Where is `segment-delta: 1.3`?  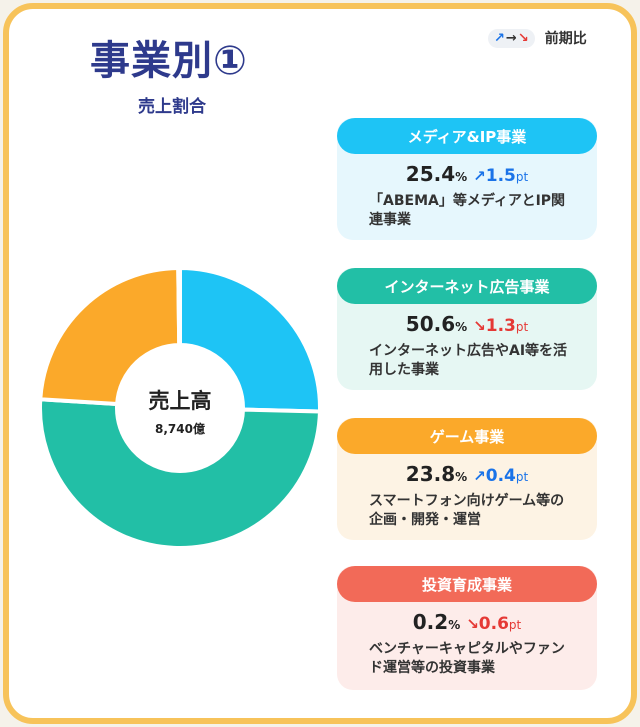 segment-delta: 1.3 is located at coordinates (500, 326).